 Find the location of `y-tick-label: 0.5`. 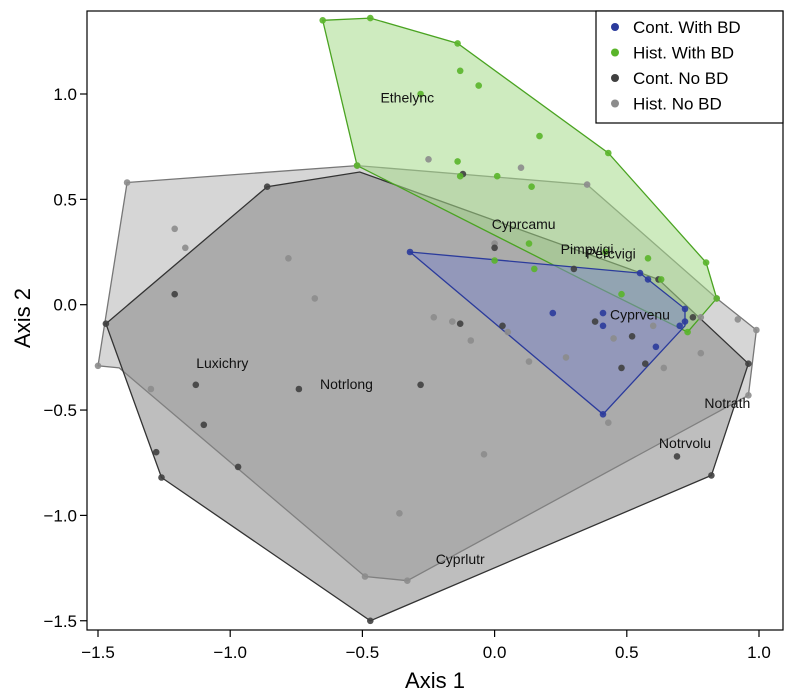

y-tick-label: 0.5 is located at coordinates (65, 199).